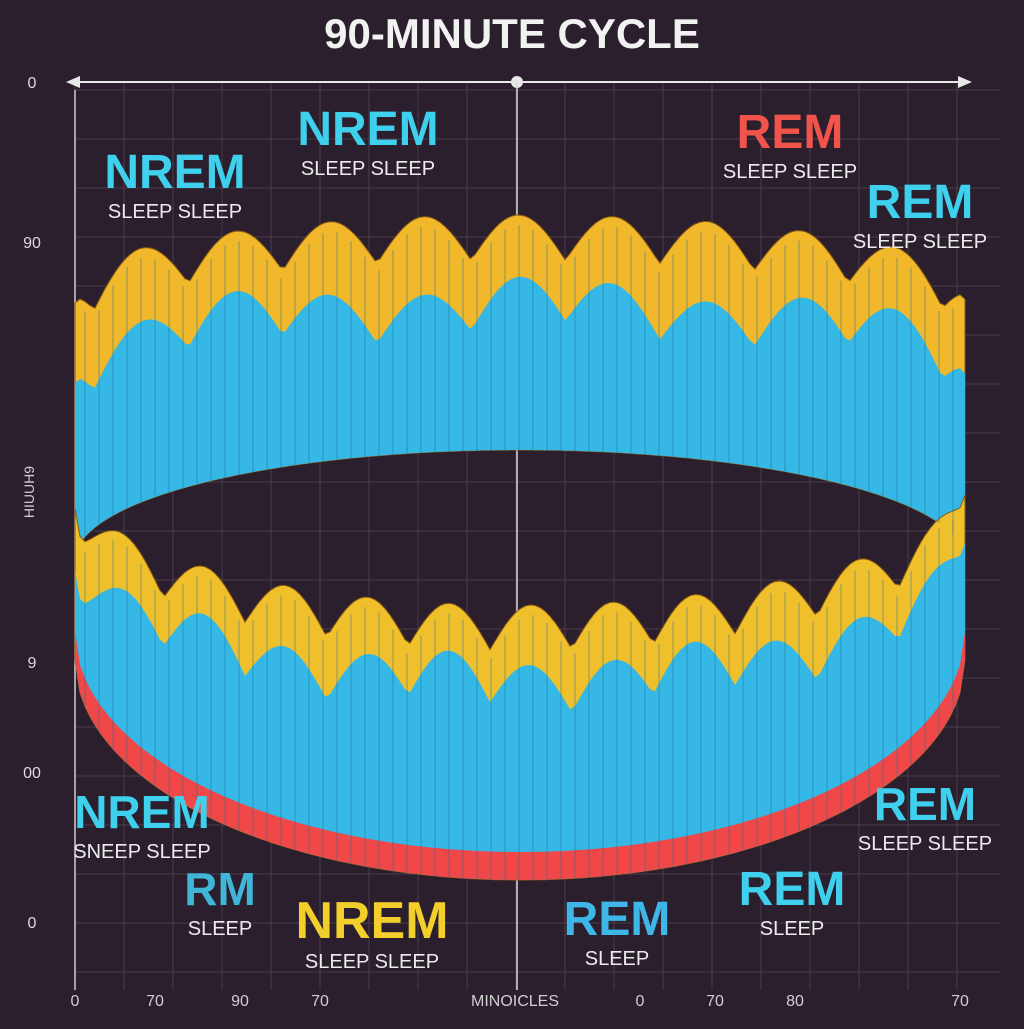 Image resolution: width=1024 pixels, height=1029 pixels. I want to click on title: 90-MINUTE CYCLE, so click(512, 33).